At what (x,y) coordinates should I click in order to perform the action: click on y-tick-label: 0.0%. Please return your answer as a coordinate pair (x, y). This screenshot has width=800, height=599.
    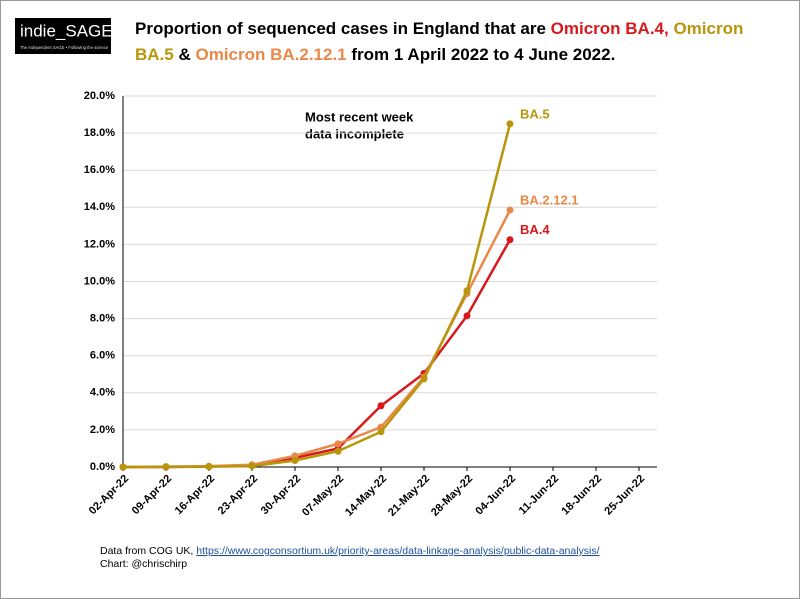
    Looking at the image, I should click on (102, 467).